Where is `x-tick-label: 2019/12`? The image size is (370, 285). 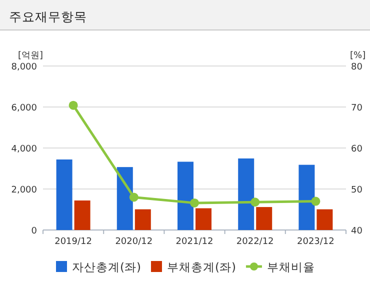
x-tick-label: 2019/12 is located at coordinates (73, 242).